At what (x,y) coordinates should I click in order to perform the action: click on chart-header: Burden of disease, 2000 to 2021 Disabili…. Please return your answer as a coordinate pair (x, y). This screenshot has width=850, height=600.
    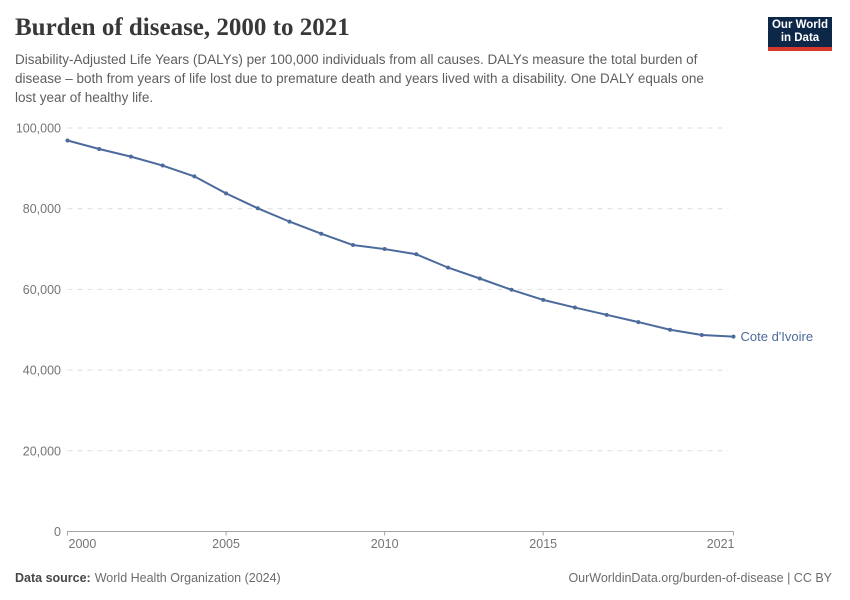
    Looking at the image, I should click on (377, 60).